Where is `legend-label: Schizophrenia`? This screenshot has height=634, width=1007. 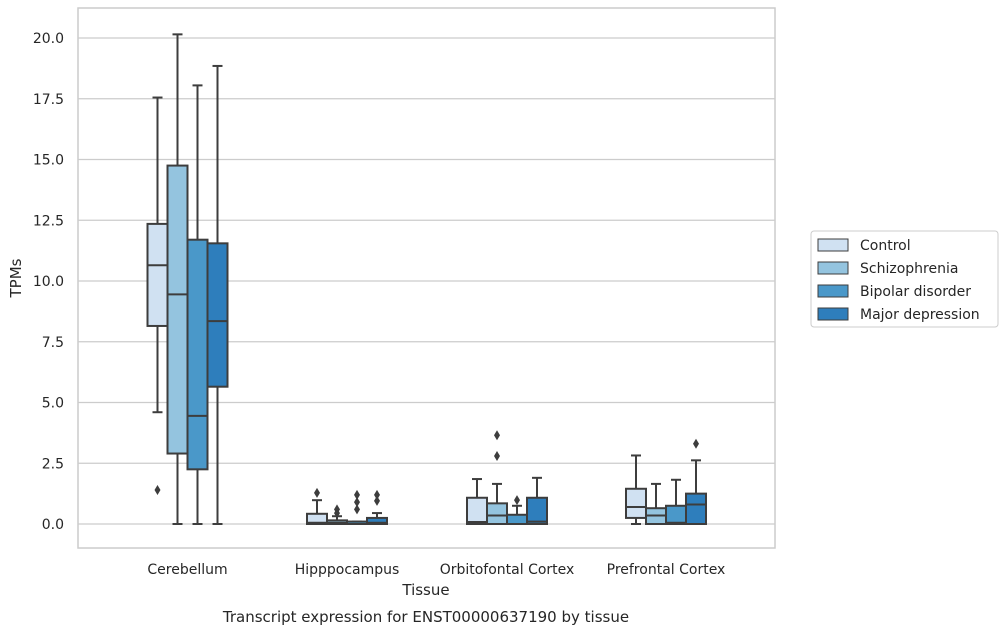
legend-label: Schizophrenia is located at coordinates (909, 269).